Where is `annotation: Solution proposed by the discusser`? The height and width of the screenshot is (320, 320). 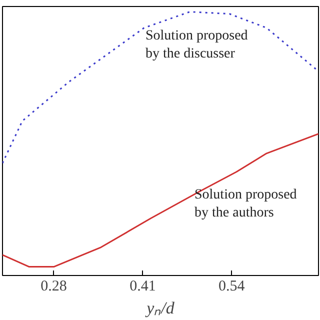
annotation: Solution proposed by the discusser is located at coordinates (197, 45).